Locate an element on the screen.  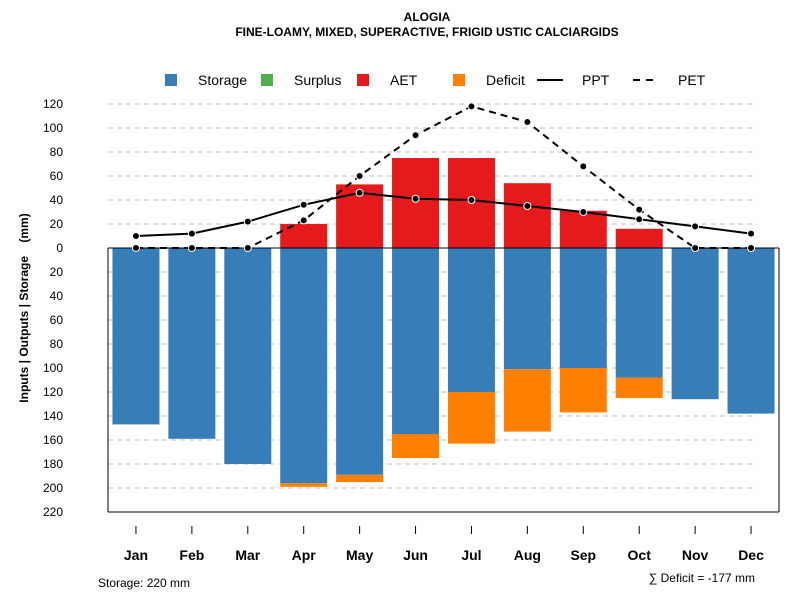
legend-label: Surplus is located at coordinates (317, 80).